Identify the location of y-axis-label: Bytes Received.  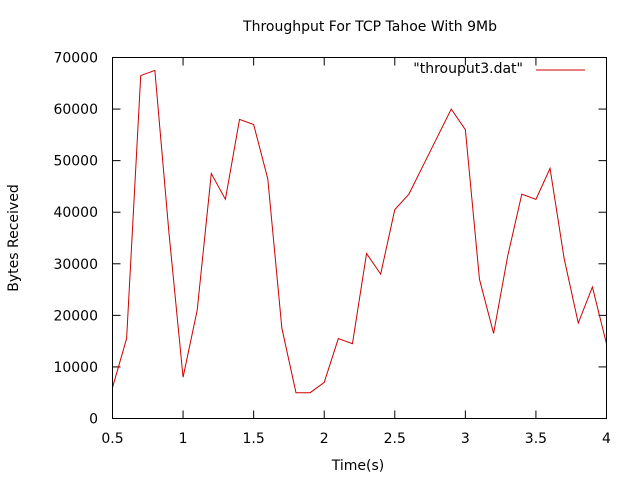
(14, 237).